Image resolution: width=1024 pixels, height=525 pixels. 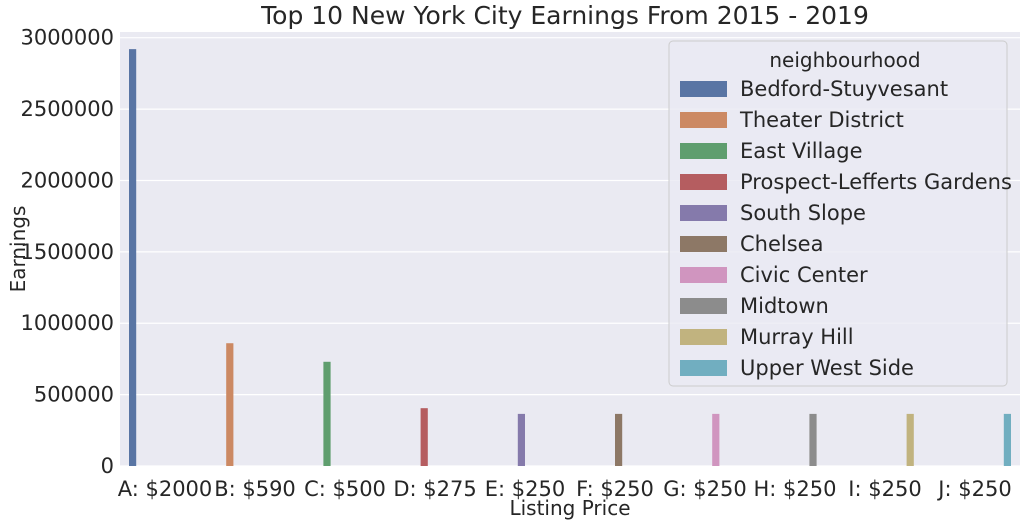 I want to click on y-tick-label: 3000000, so click(x=67, y=38).